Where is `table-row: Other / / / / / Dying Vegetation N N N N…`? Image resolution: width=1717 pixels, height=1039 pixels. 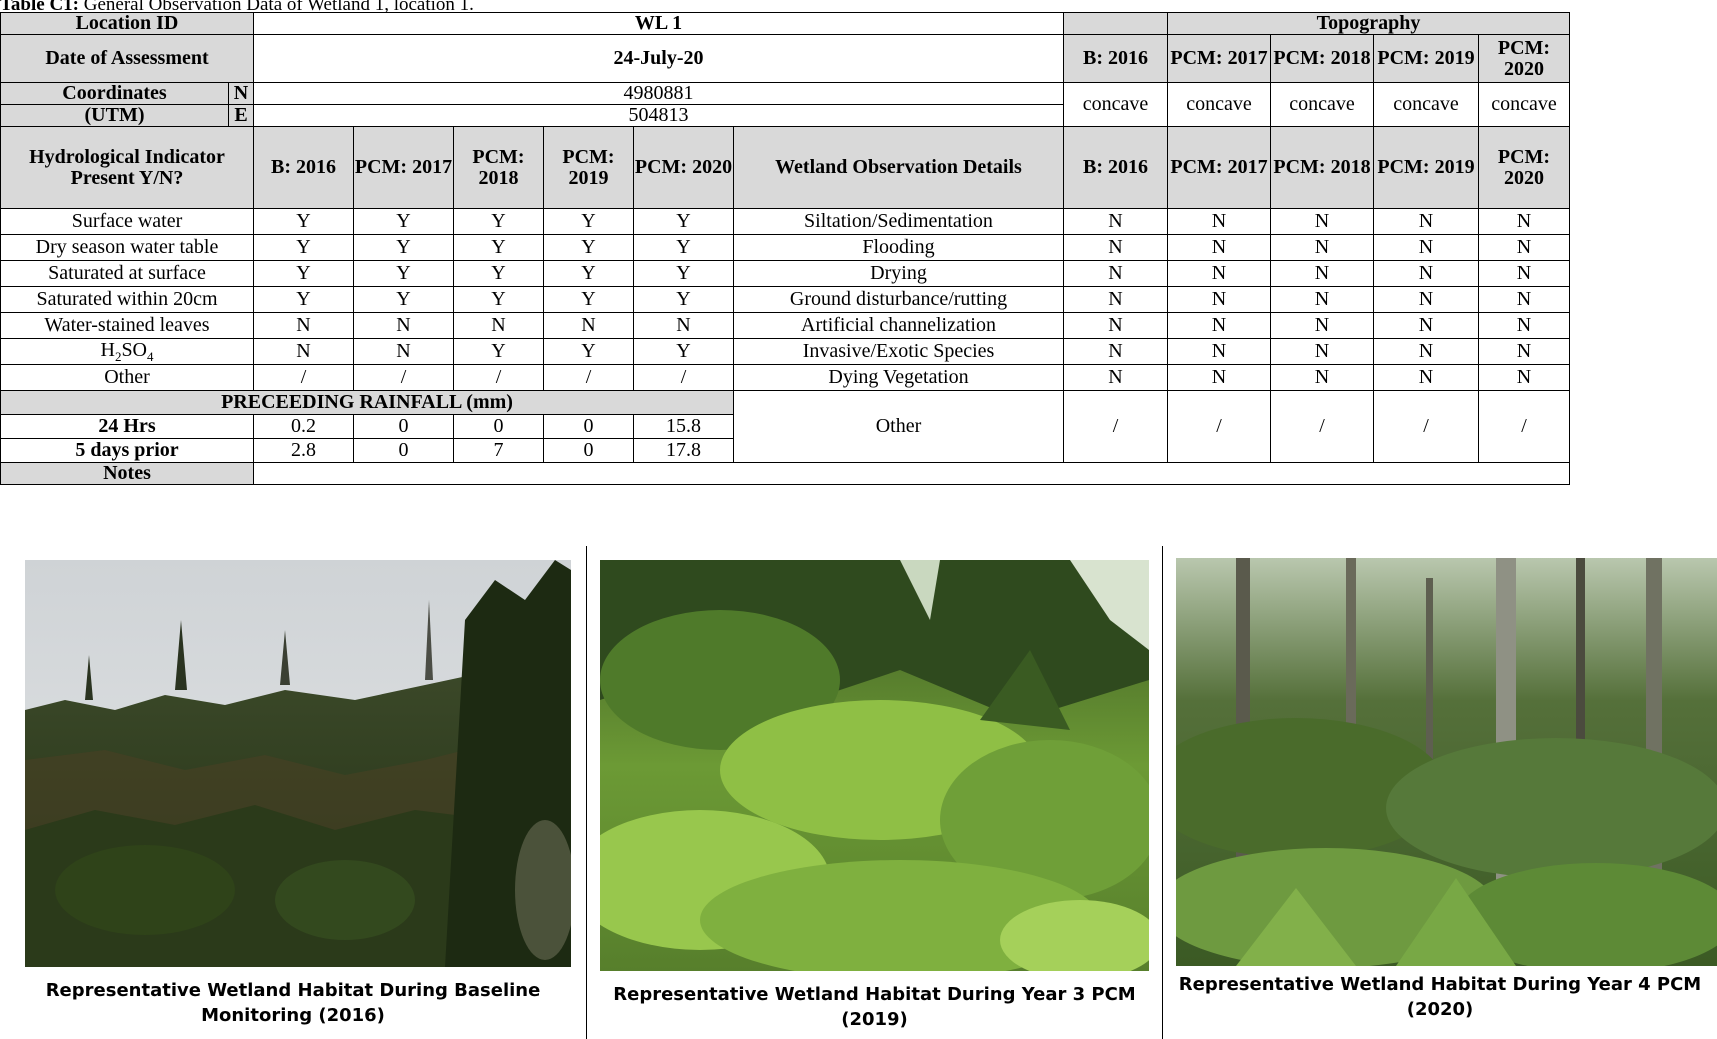 table-row: Other / / / / / Dying Vegetation N N N N… is located at coordinates (785, 377).